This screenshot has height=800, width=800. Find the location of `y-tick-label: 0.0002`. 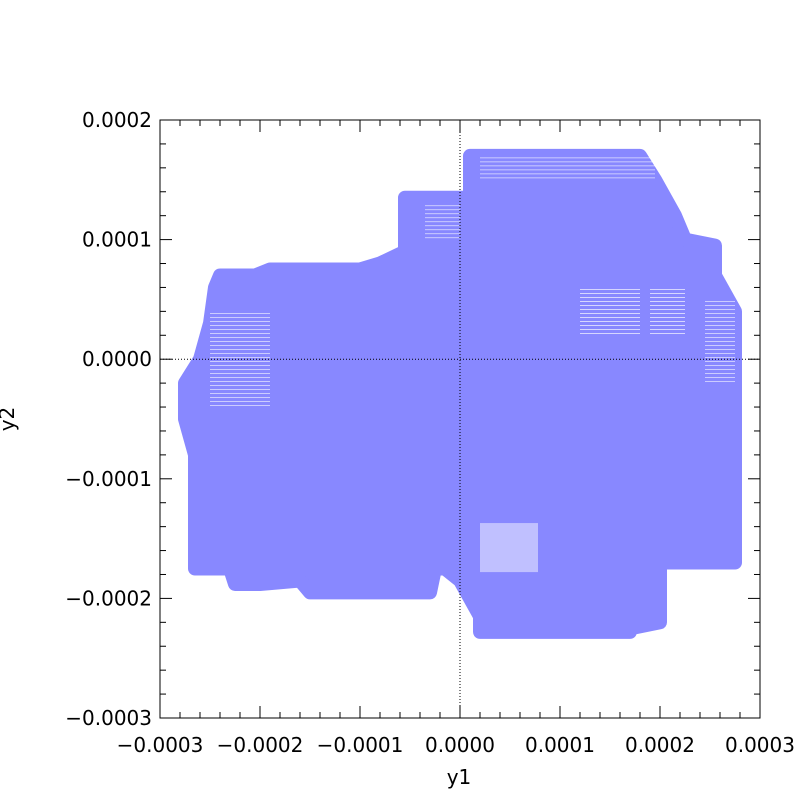

y-tick-label: 0.0002 is located at coordinates (117, 120).